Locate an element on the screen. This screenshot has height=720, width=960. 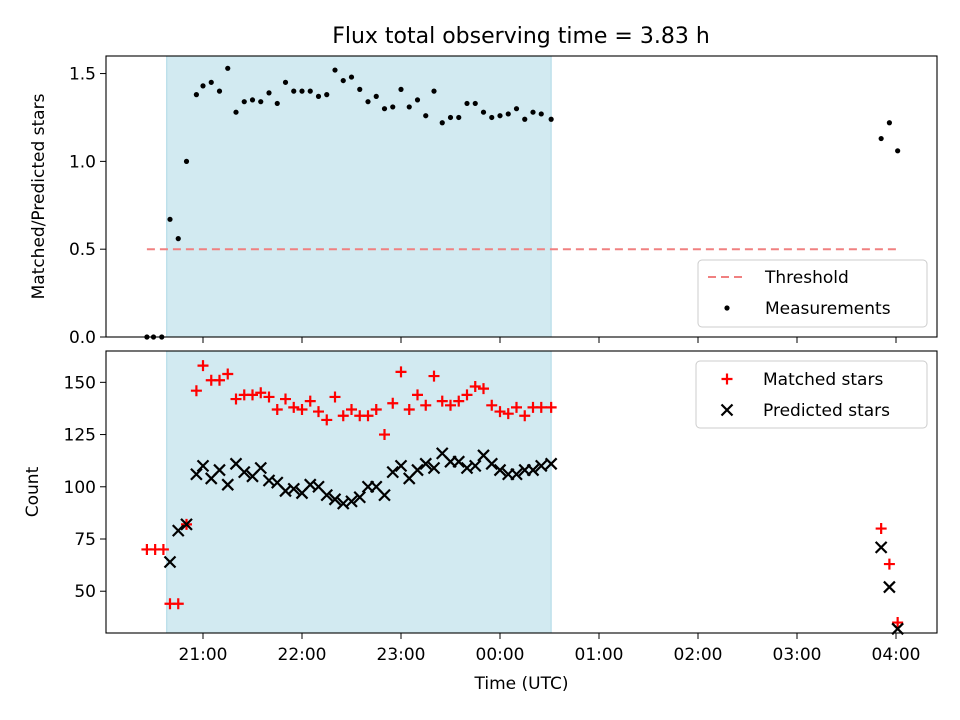
y-axis-label: Matched/Predicted stars is located at coordinates (39, 196).